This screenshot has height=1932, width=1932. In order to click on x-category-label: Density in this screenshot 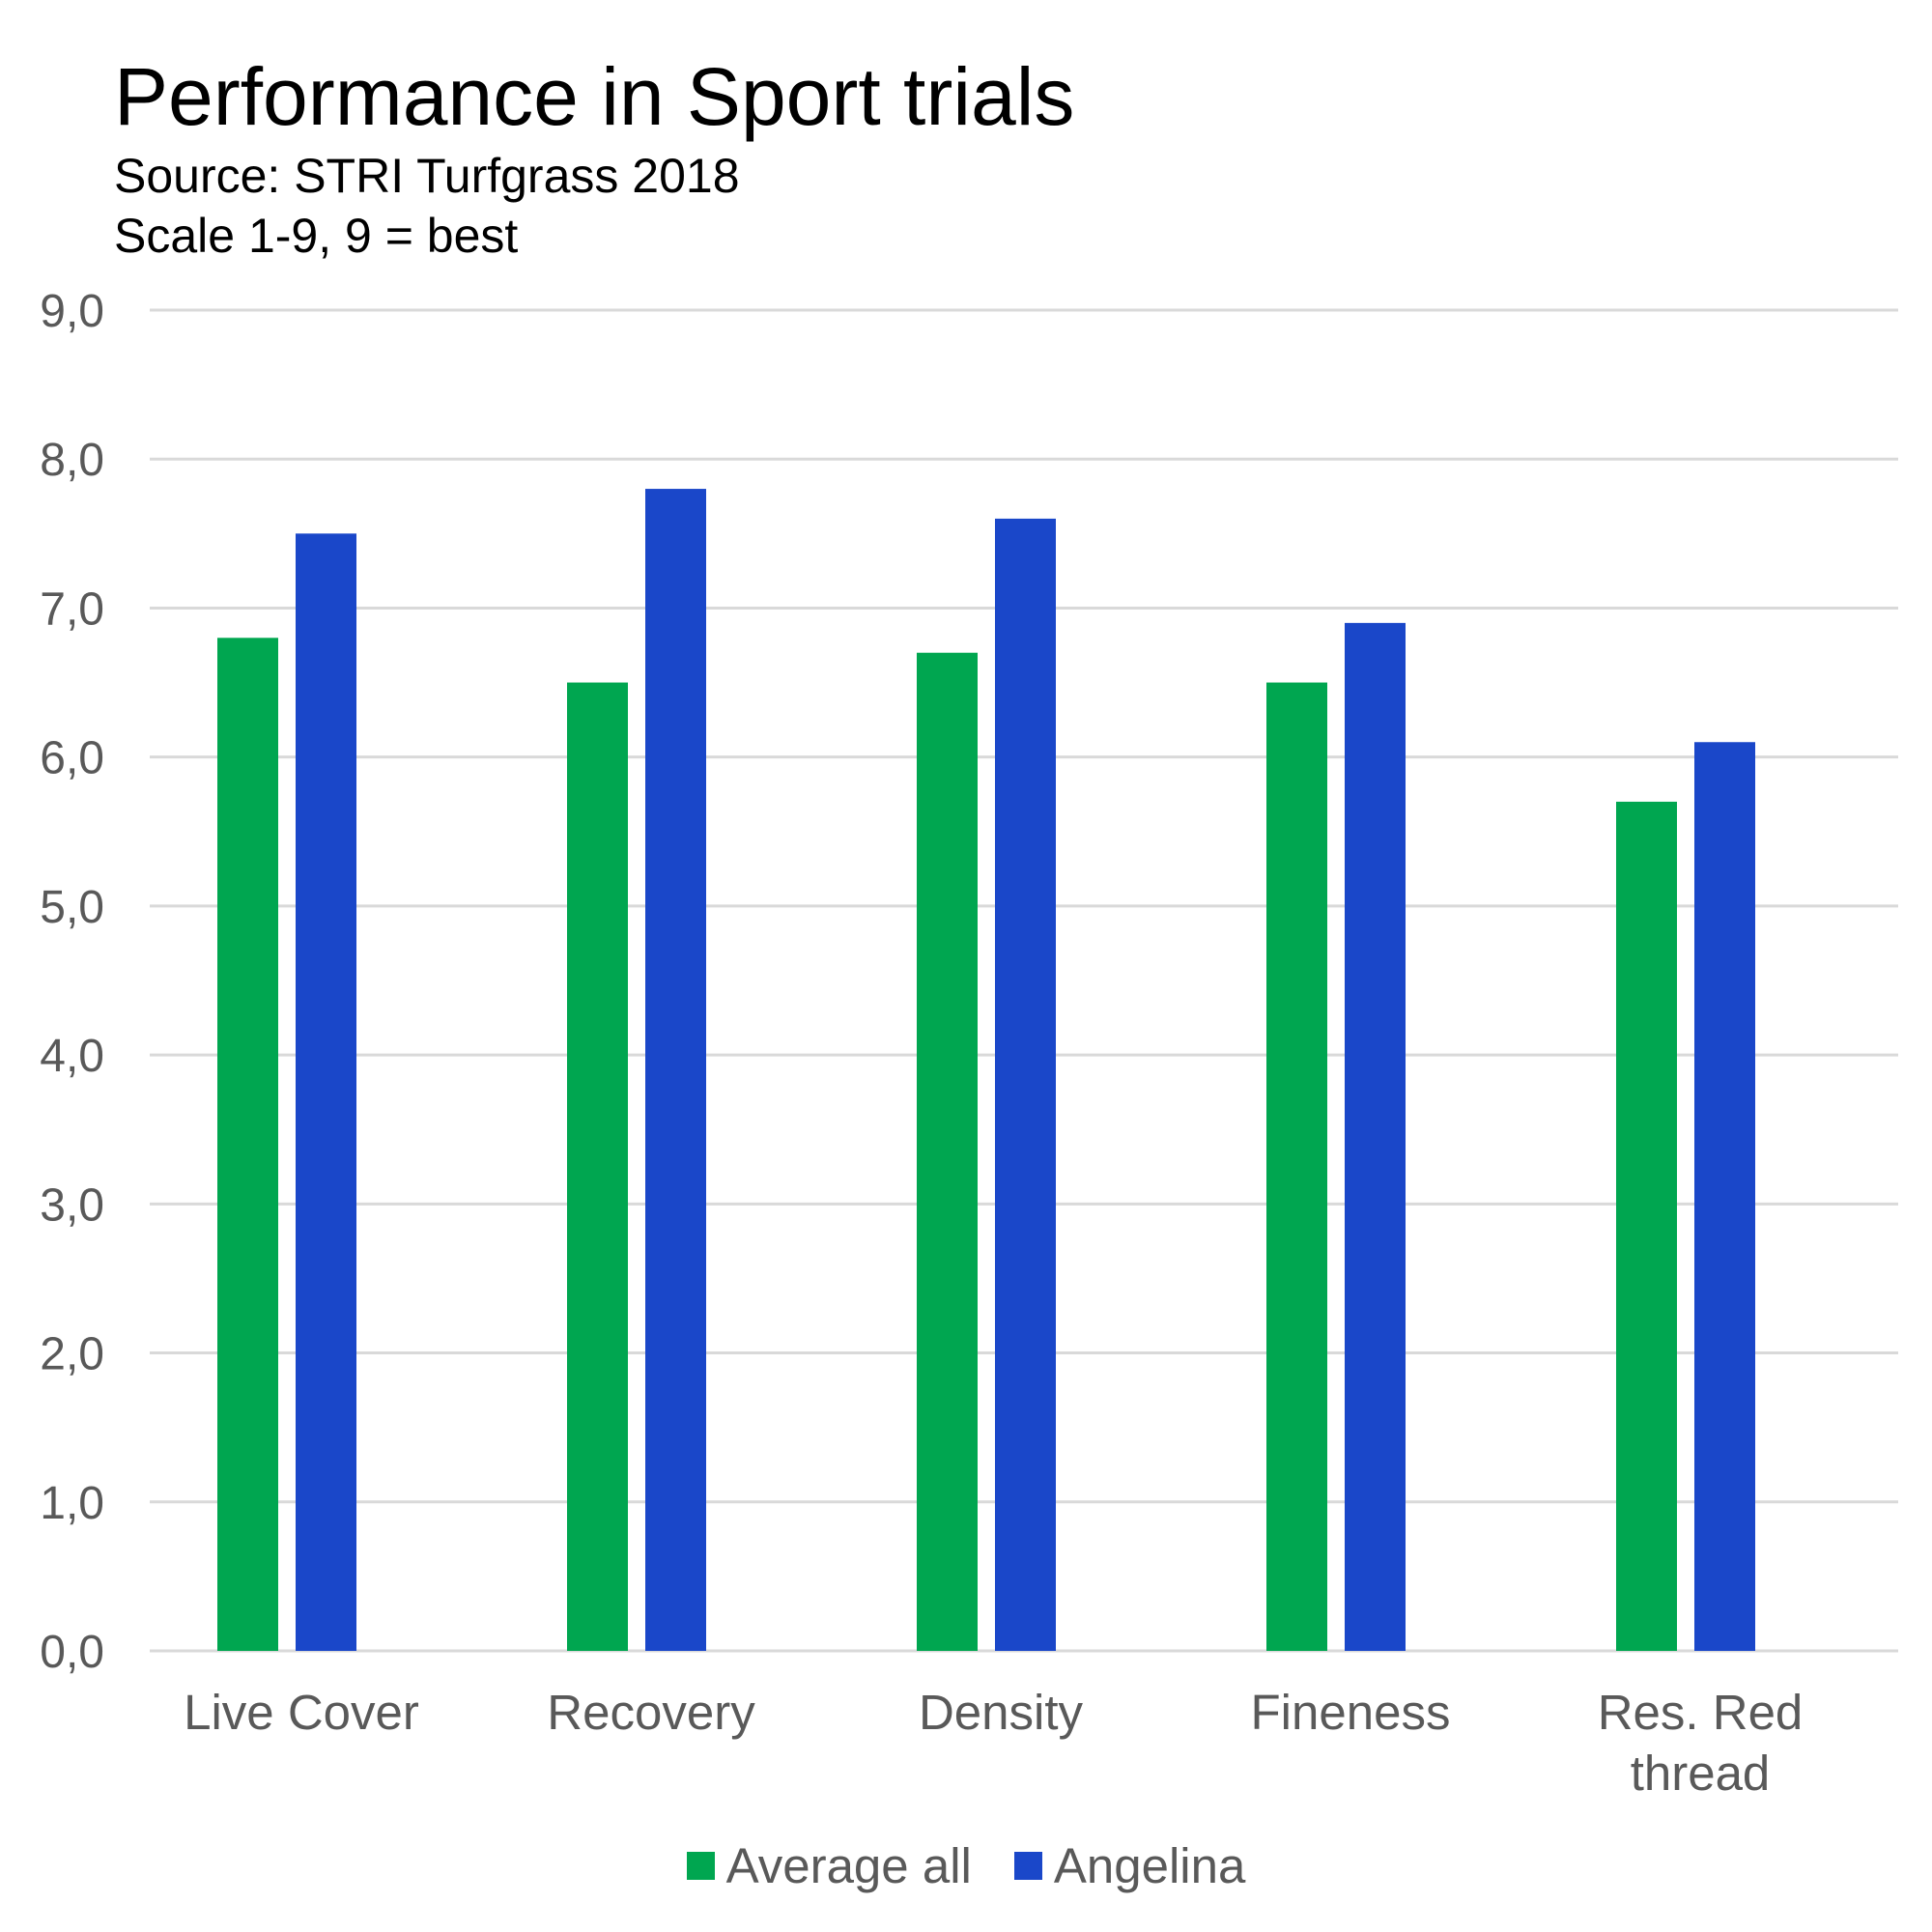, I will do `click(1002, 1712)`.